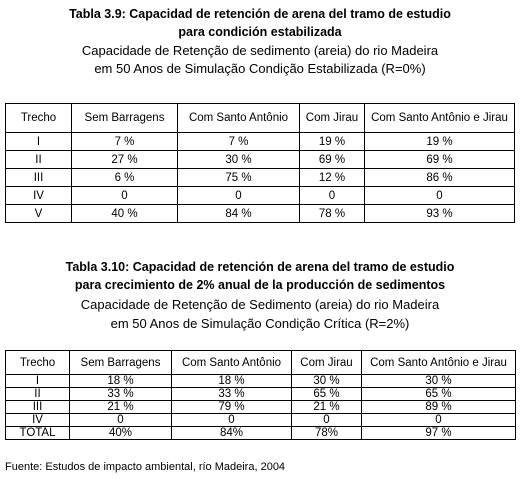 The image size is (520, 485). What do you see at coordinates (38, 118) in the screenshot?
I see `table1-header-cell: Trecho` at bounding box center [38, 118].